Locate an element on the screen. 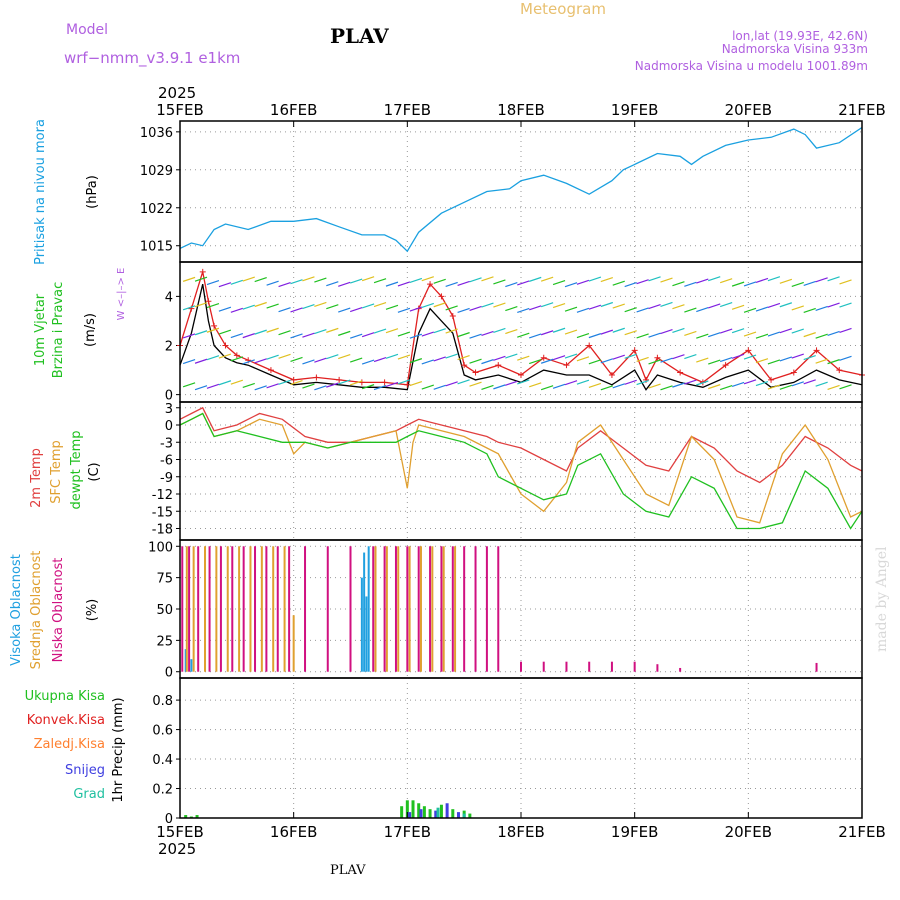 The height and width of the screenshot is (900, 900). clouds-ytick-label: 0 is located at coordinates (169, 673).